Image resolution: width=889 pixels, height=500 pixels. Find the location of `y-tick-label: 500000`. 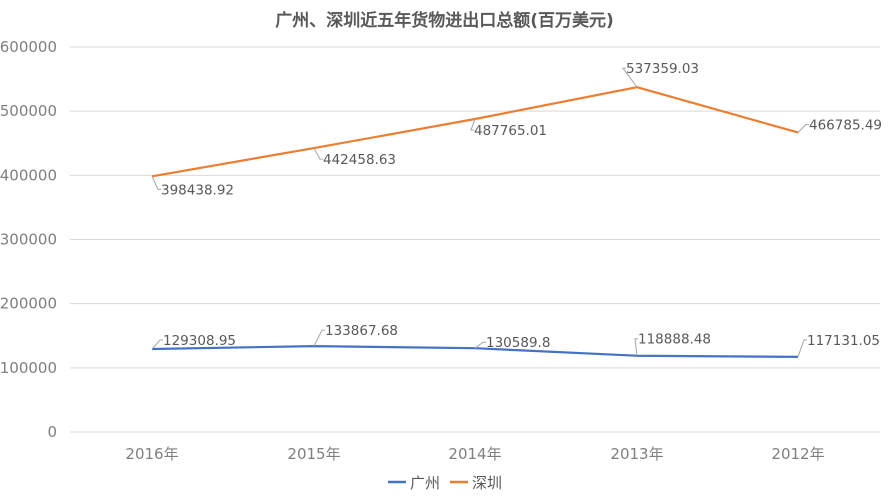

y-tick-label: 500000 is located at coordinates (28, 111).